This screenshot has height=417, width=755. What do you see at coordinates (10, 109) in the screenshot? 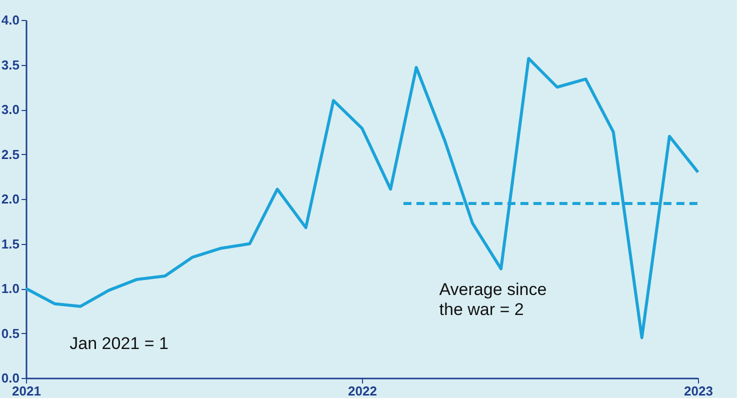
I see `y-tick-label: 3.0` at bounding box center [10, 109].